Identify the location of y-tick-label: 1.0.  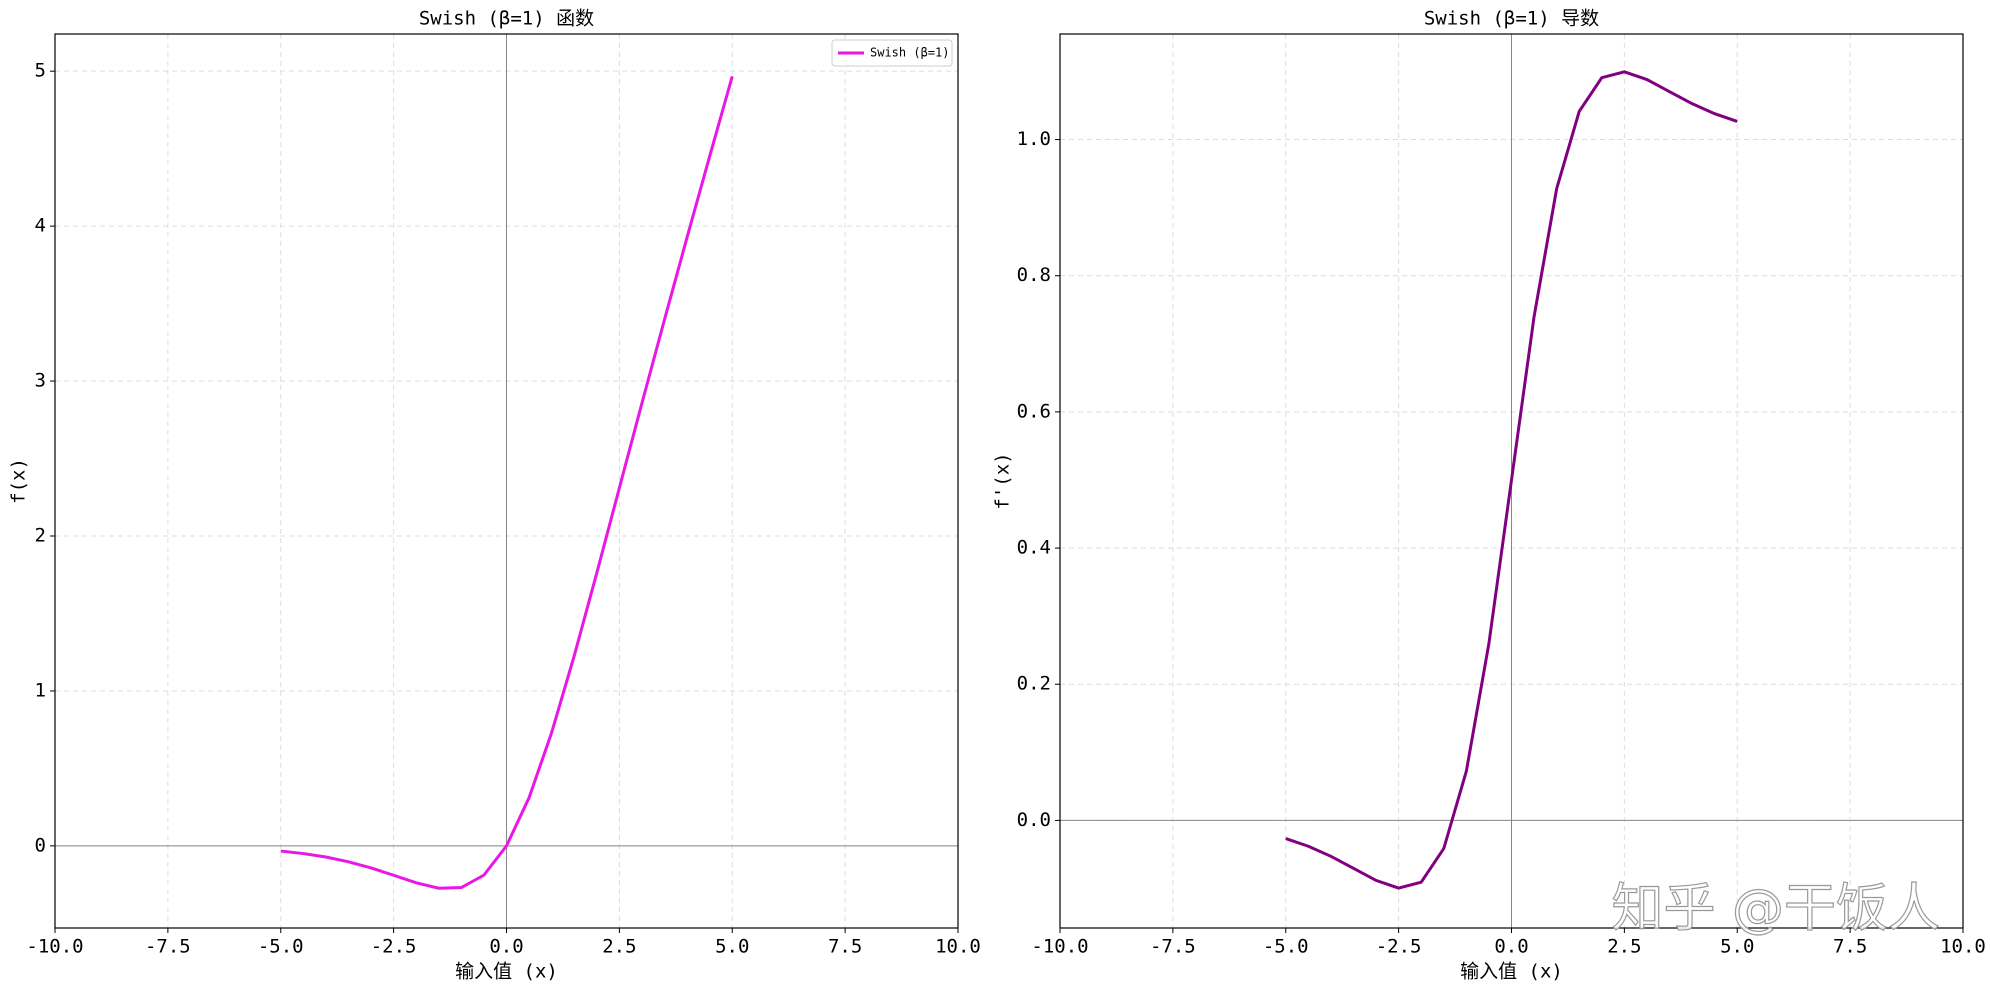
(1034, 139).